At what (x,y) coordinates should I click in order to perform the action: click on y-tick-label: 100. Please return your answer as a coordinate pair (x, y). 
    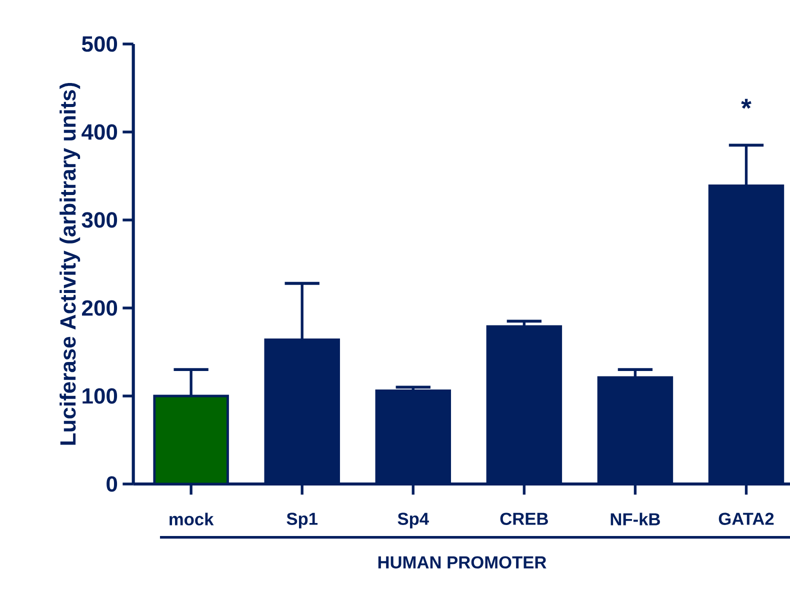
    Looking at the image, I should click on (100, 396).